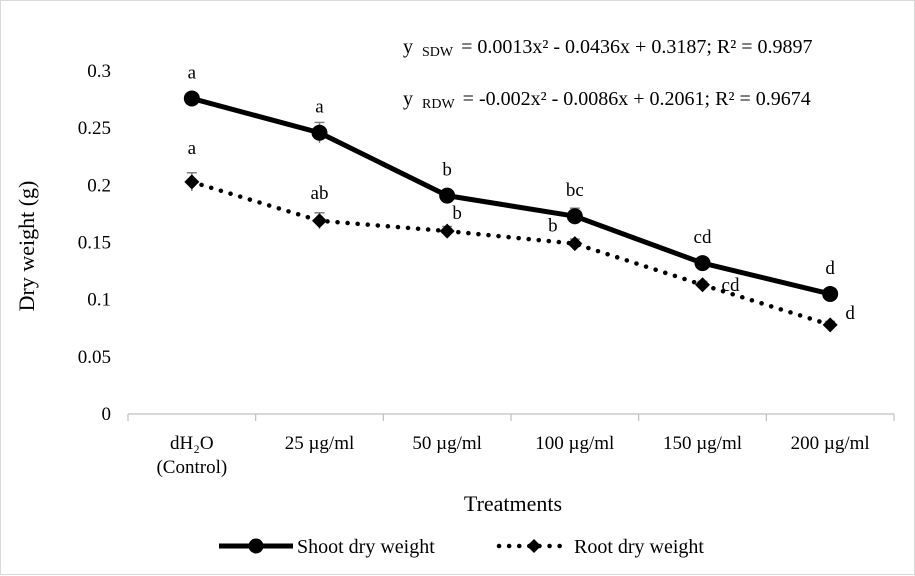 This screenshot has width=915, height=576. Describe the element at coordinates (639, 547) in the screenshot. I see `legend-root-label: Root dry weight` at that location.